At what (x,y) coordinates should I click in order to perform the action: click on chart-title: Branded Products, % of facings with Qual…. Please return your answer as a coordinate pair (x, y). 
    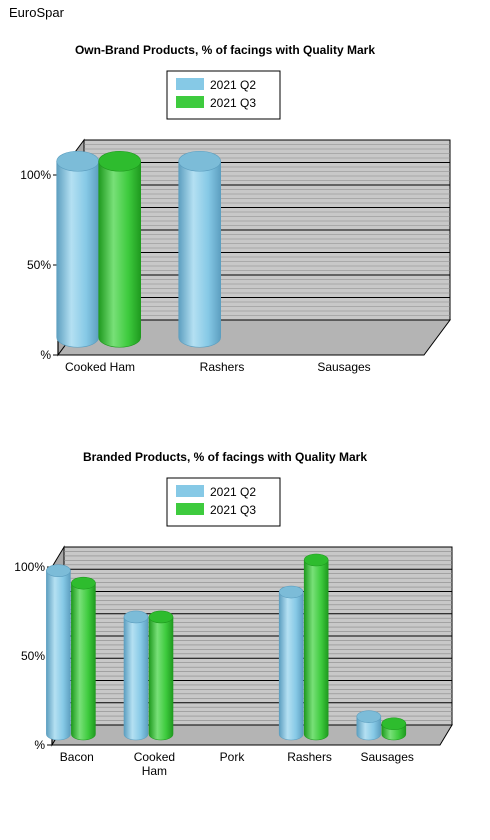
    Looking at the image, I should click on (225, 457).